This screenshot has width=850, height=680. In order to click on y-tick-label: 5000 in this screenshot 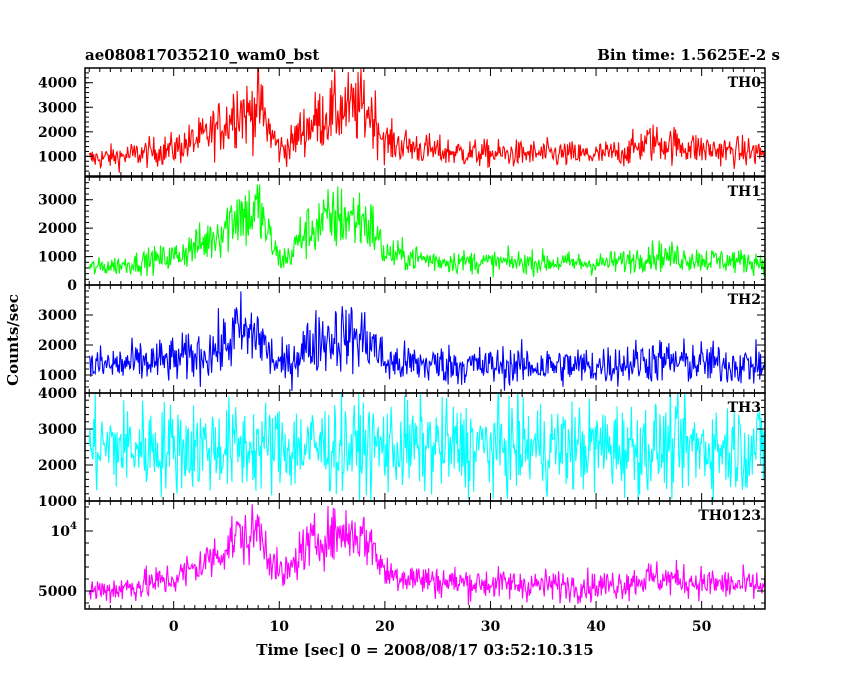, I will do `click(57, 592)`.